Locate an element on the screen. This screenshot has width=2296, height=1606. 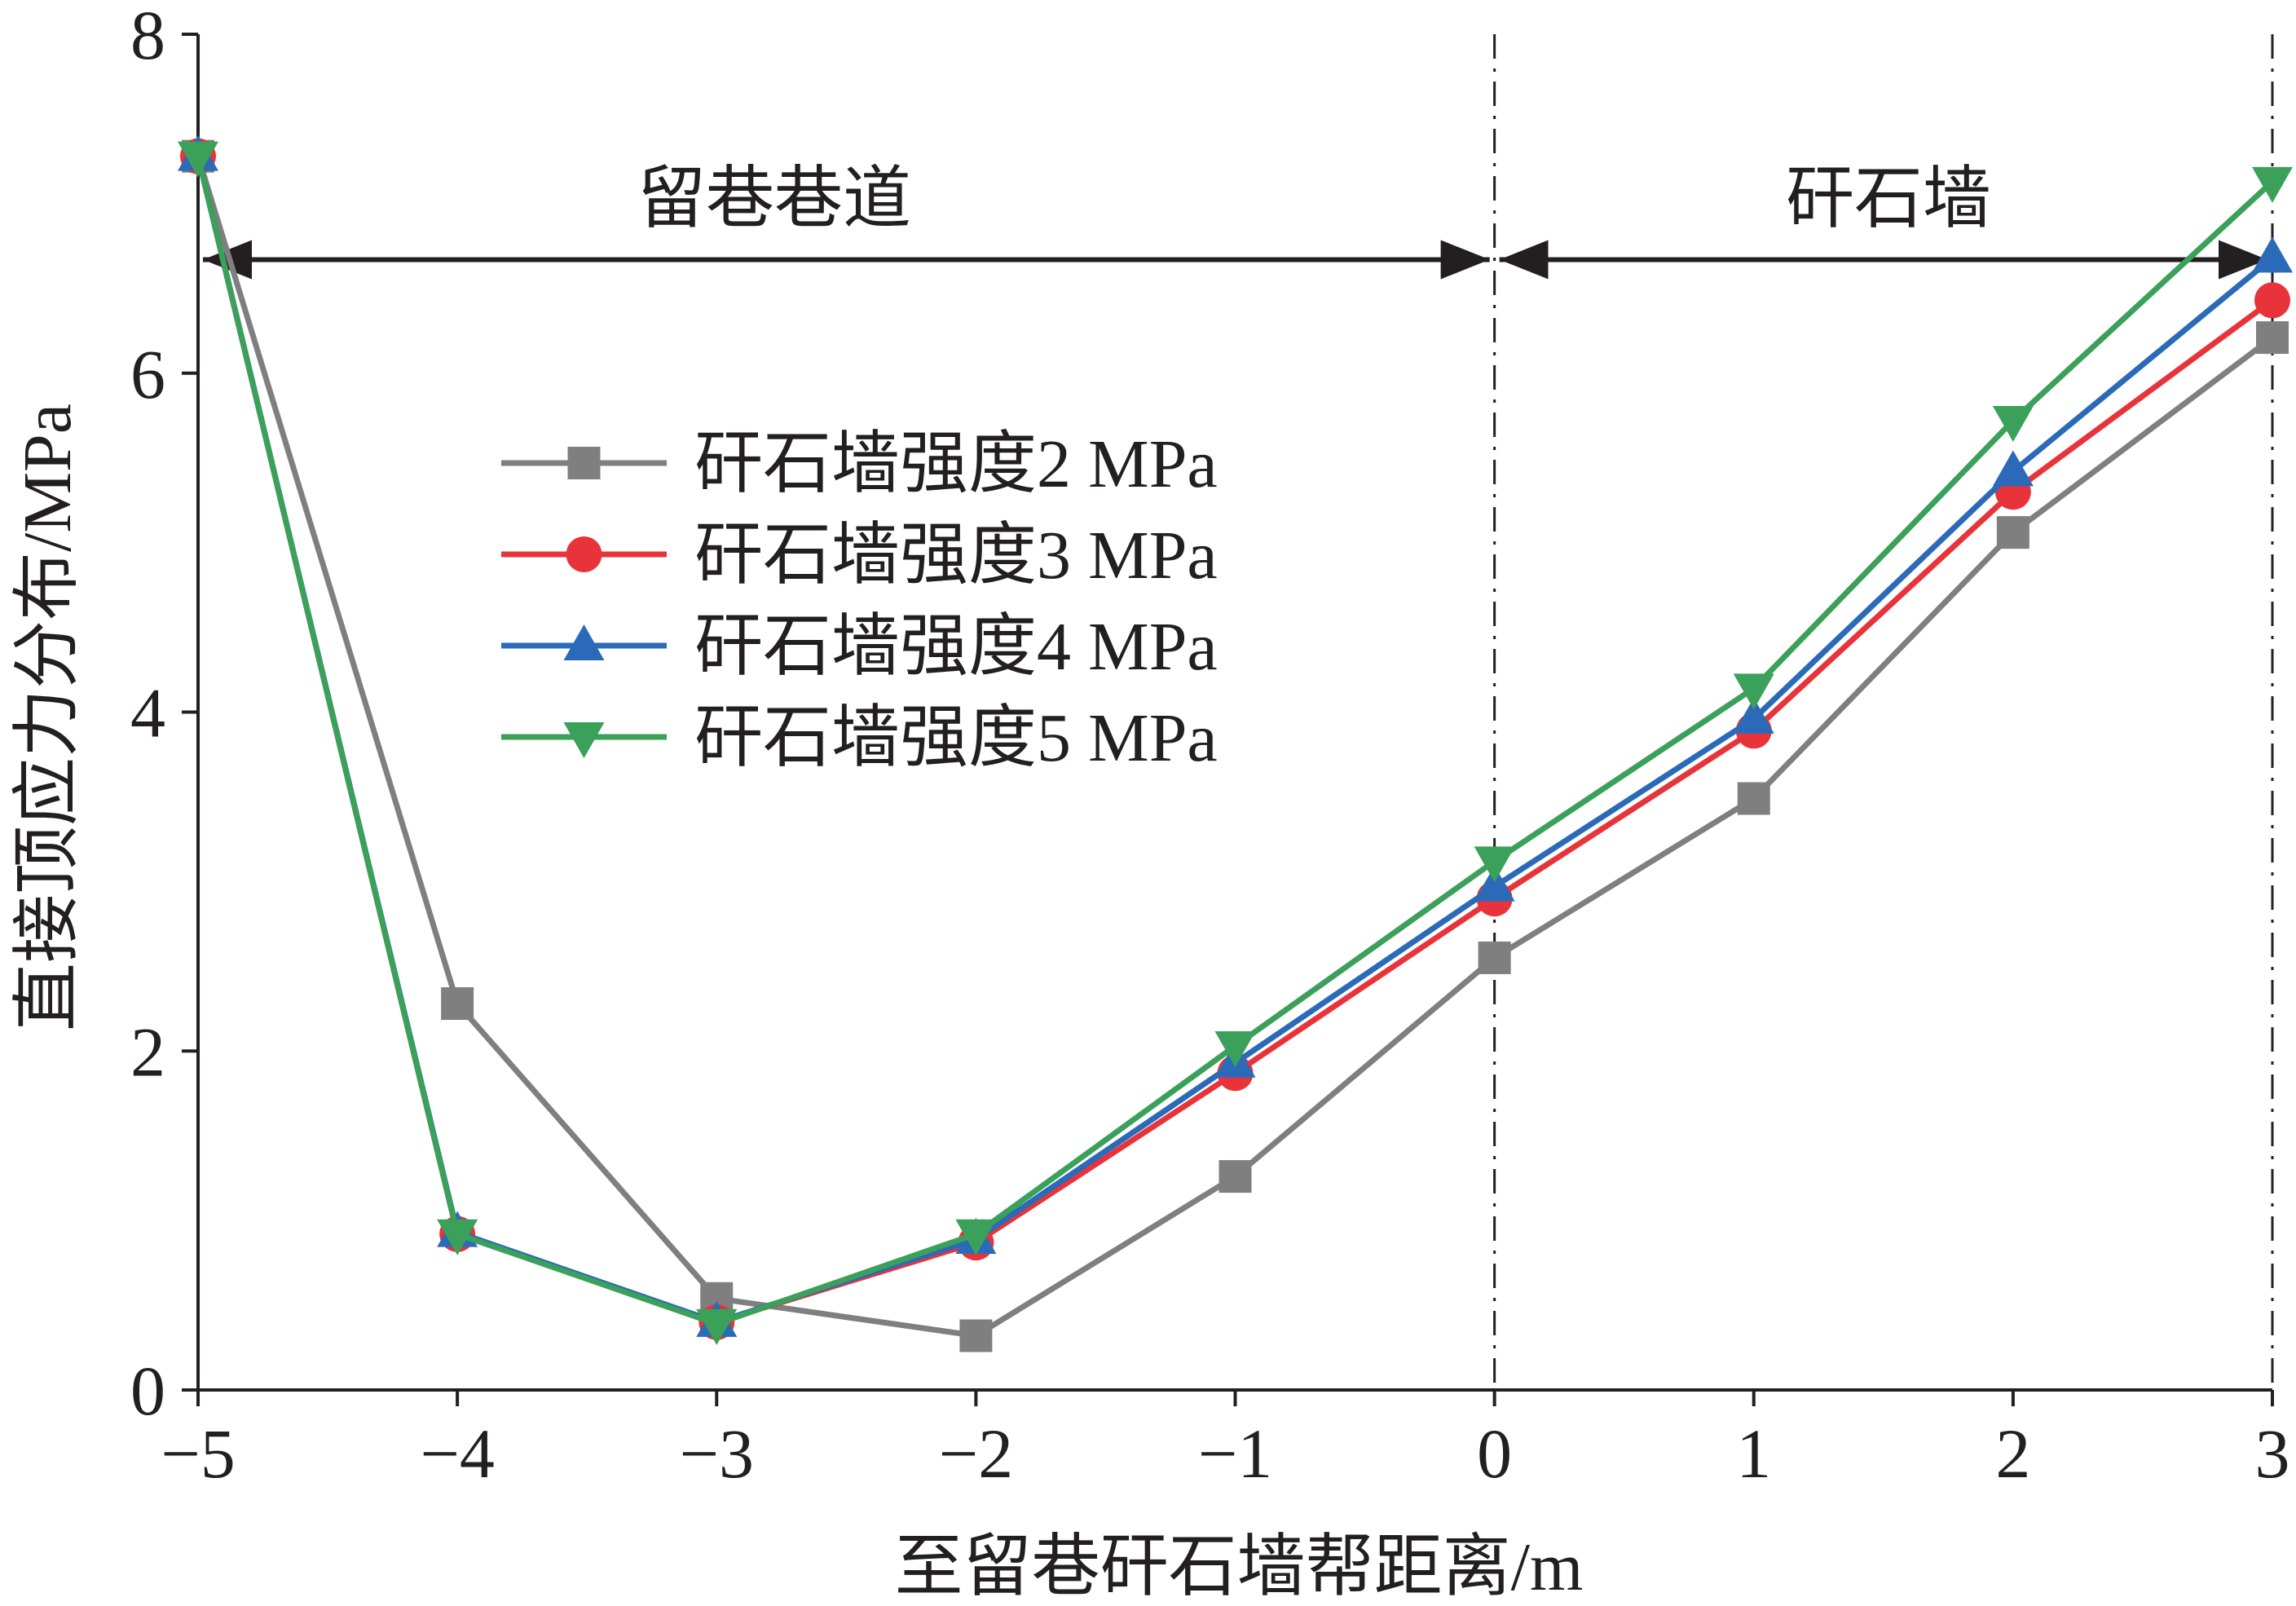
x-tick-label: −4 is located at coordinates (457, 1453).